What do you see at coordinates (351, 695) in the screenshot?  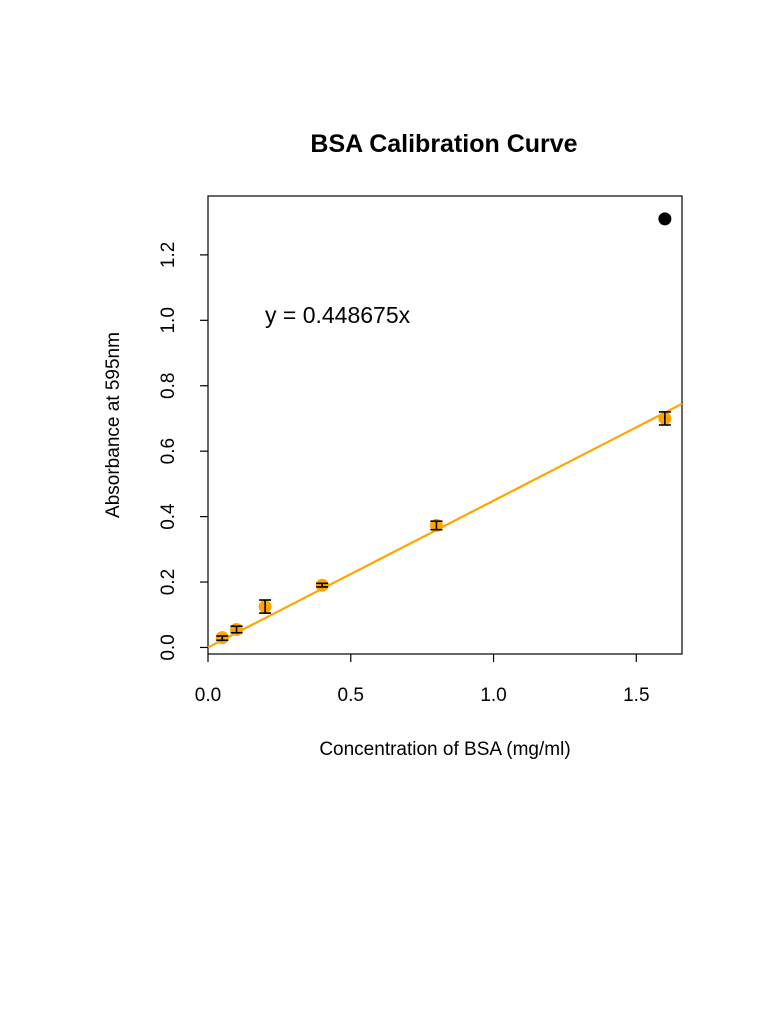 I see `x-tick-label: 0.5` at bounding box center [351, 695].